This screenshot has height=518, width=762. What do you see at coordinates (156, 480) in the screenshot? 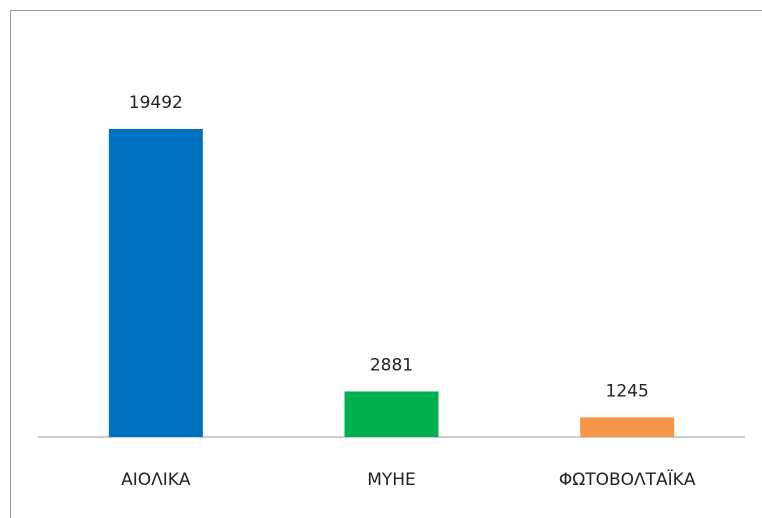
I see `x-tick-label: ΑΙΟΛΙΚΑ` at bounding box center [156, 480].